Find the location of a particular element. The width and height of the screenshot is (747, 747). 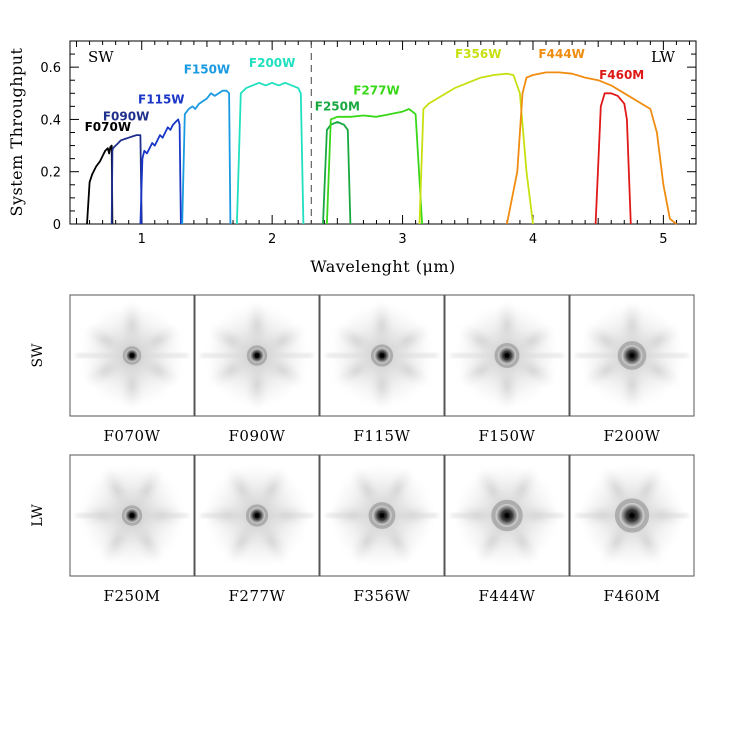

x-tick-label: 3 is located at coordinates (402, 239).